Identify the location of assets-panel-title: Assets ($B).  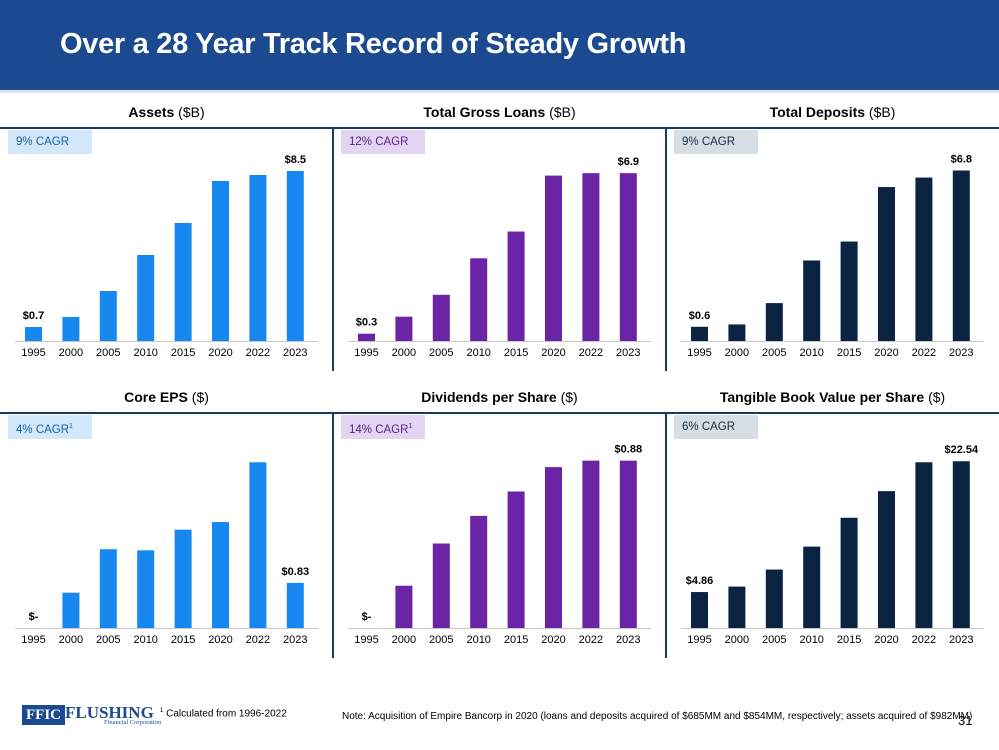
(166, 112).